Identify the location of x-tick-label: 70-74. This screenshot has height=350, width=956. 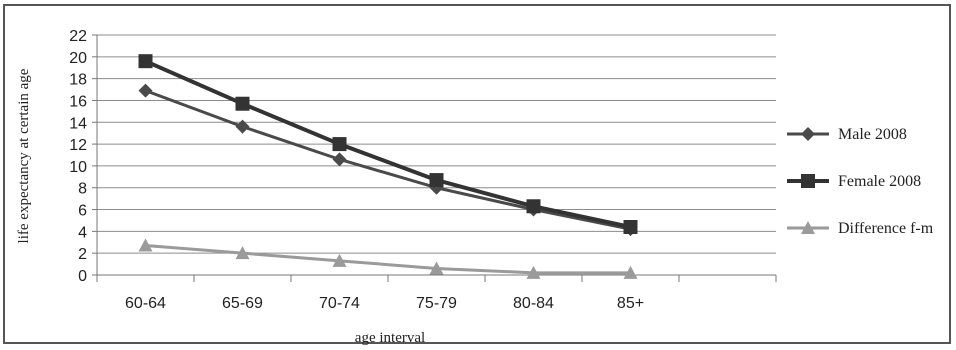
(339, 303).